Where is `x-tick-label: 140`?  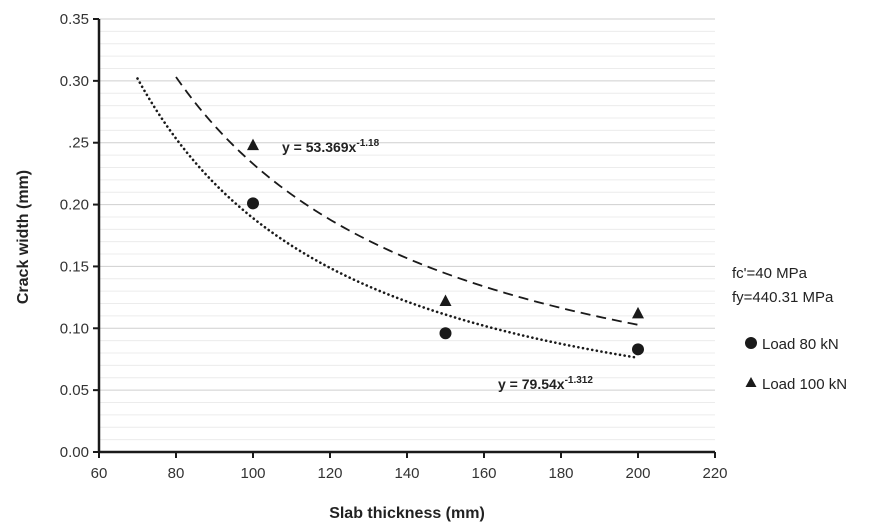 x-tick-label: 140 is located at coordinates (406, 473).